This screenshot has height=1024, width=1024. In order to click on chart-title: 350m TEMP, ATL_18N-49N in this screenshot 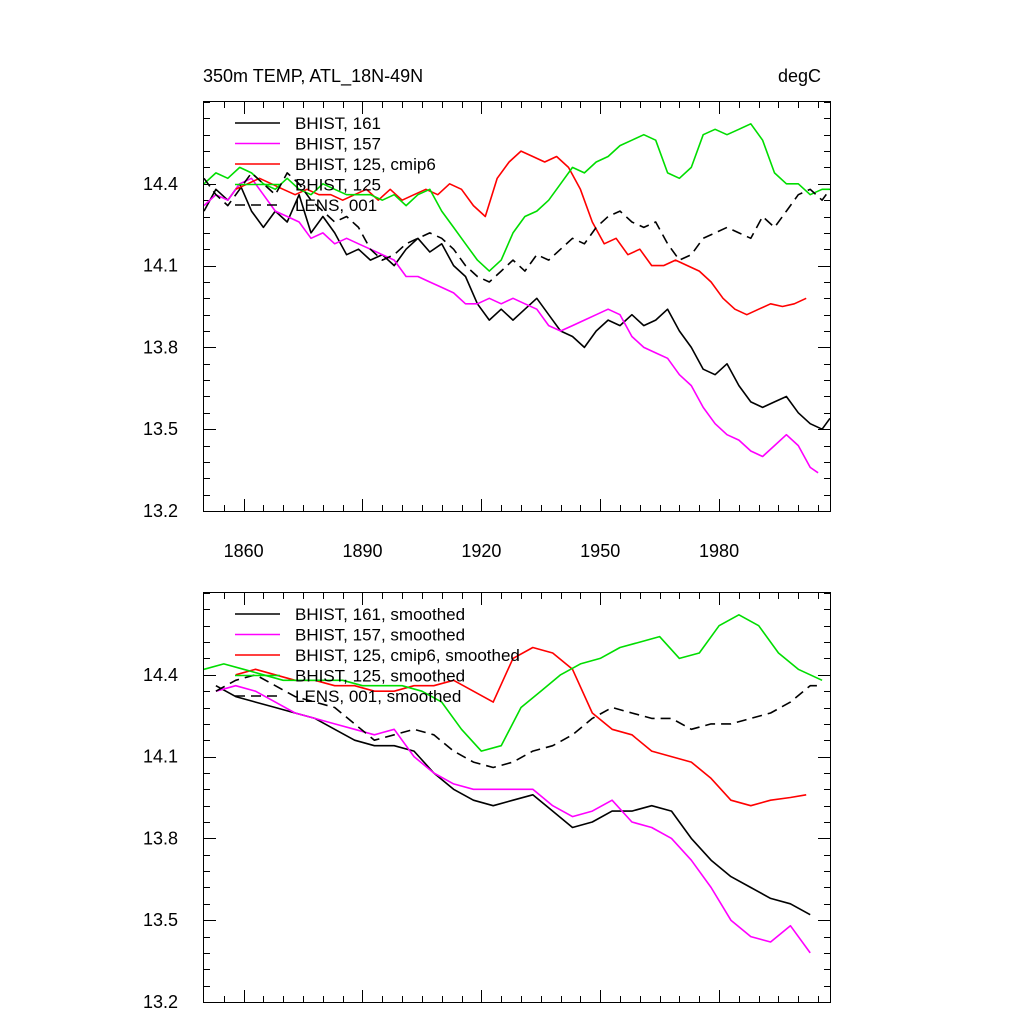, I will do `click(313, 76)`.